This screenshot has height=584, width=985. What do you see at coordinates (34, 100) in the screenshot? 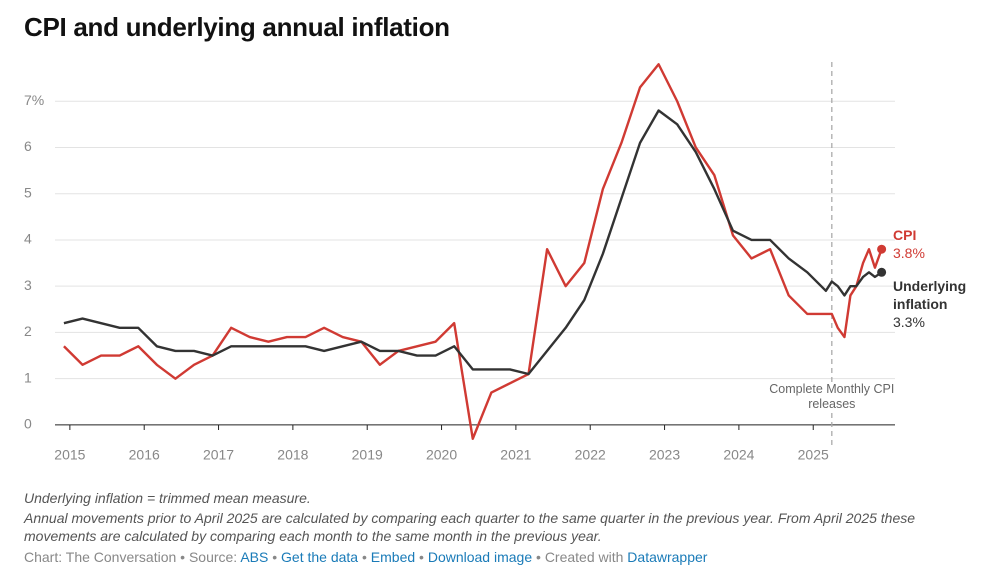
I see `y-tick-label: 7%` at bounding box center [34, 100].